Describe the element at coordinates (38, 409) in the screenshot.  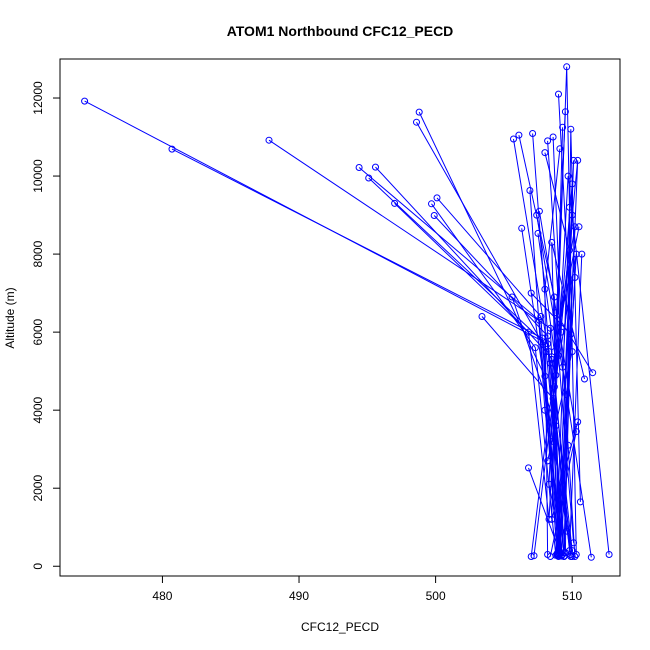
I see `y-tick-label: 4000` at that location.